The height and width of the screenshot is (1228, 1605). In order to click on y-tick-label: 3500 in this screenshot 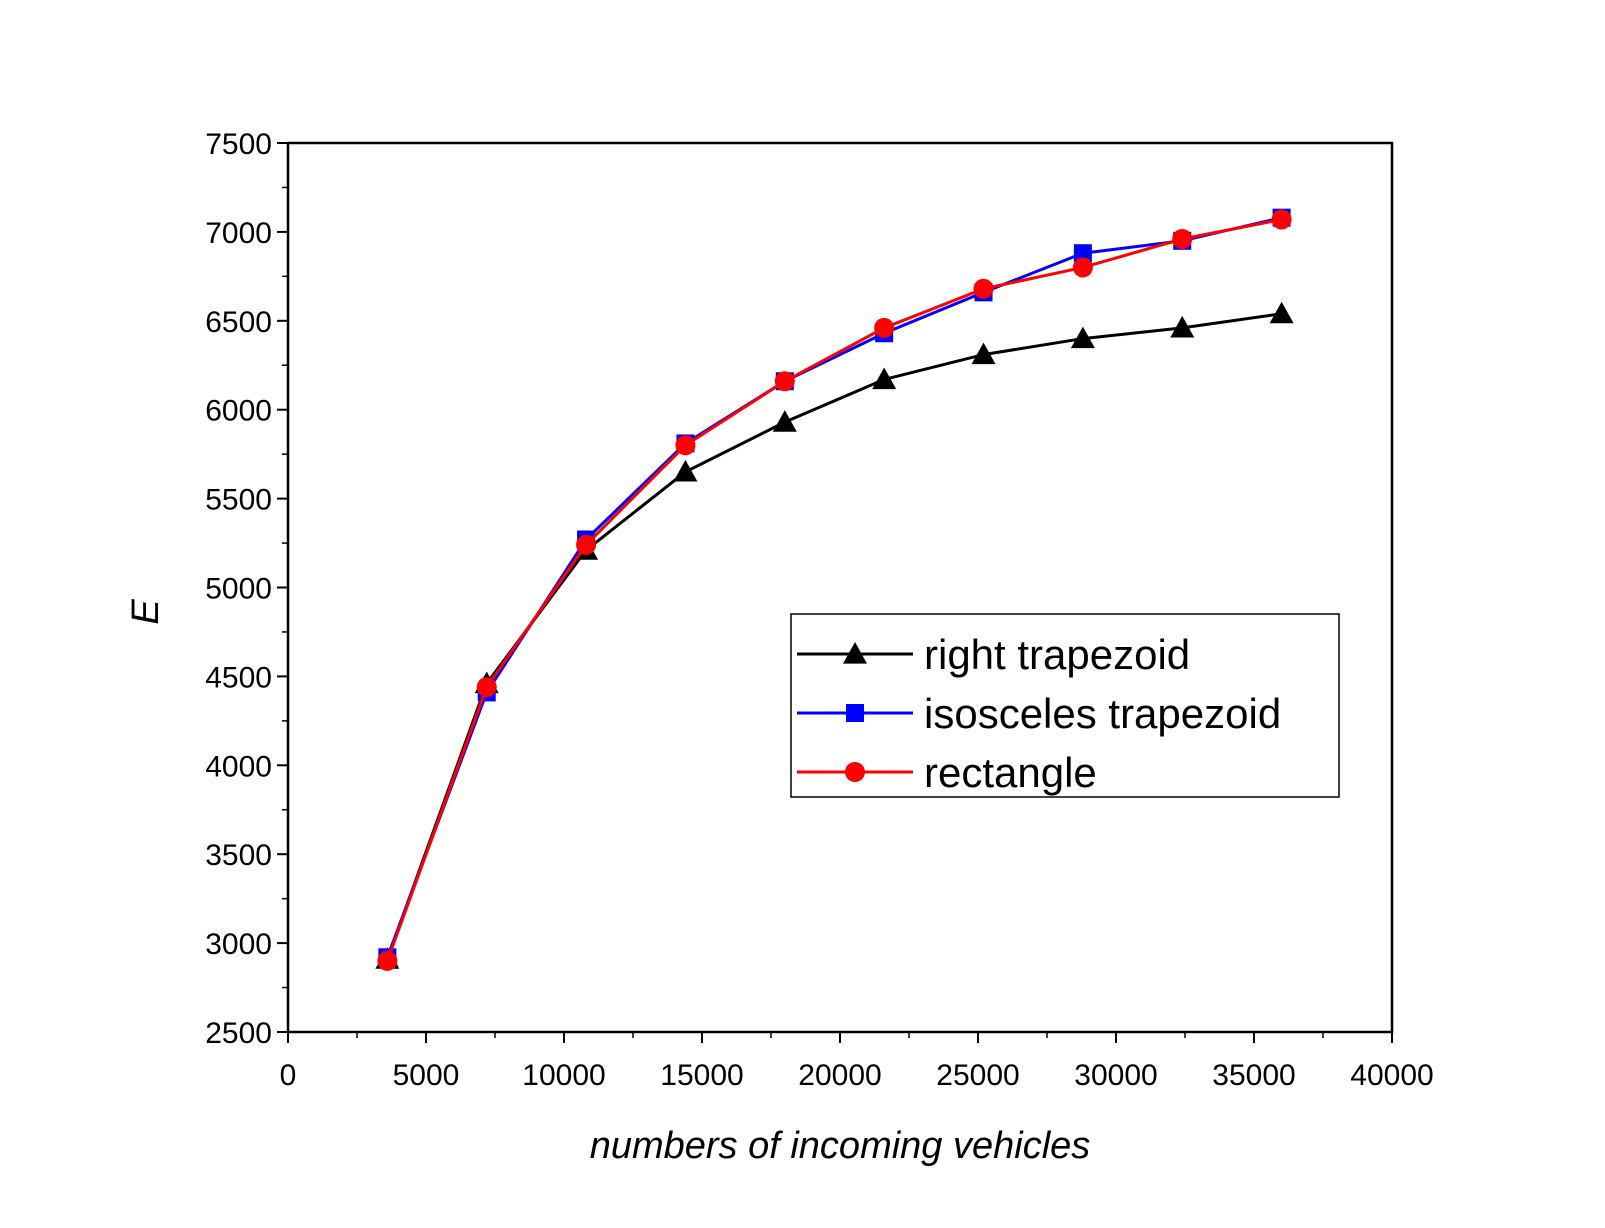, I will do `click(238, 855)`.